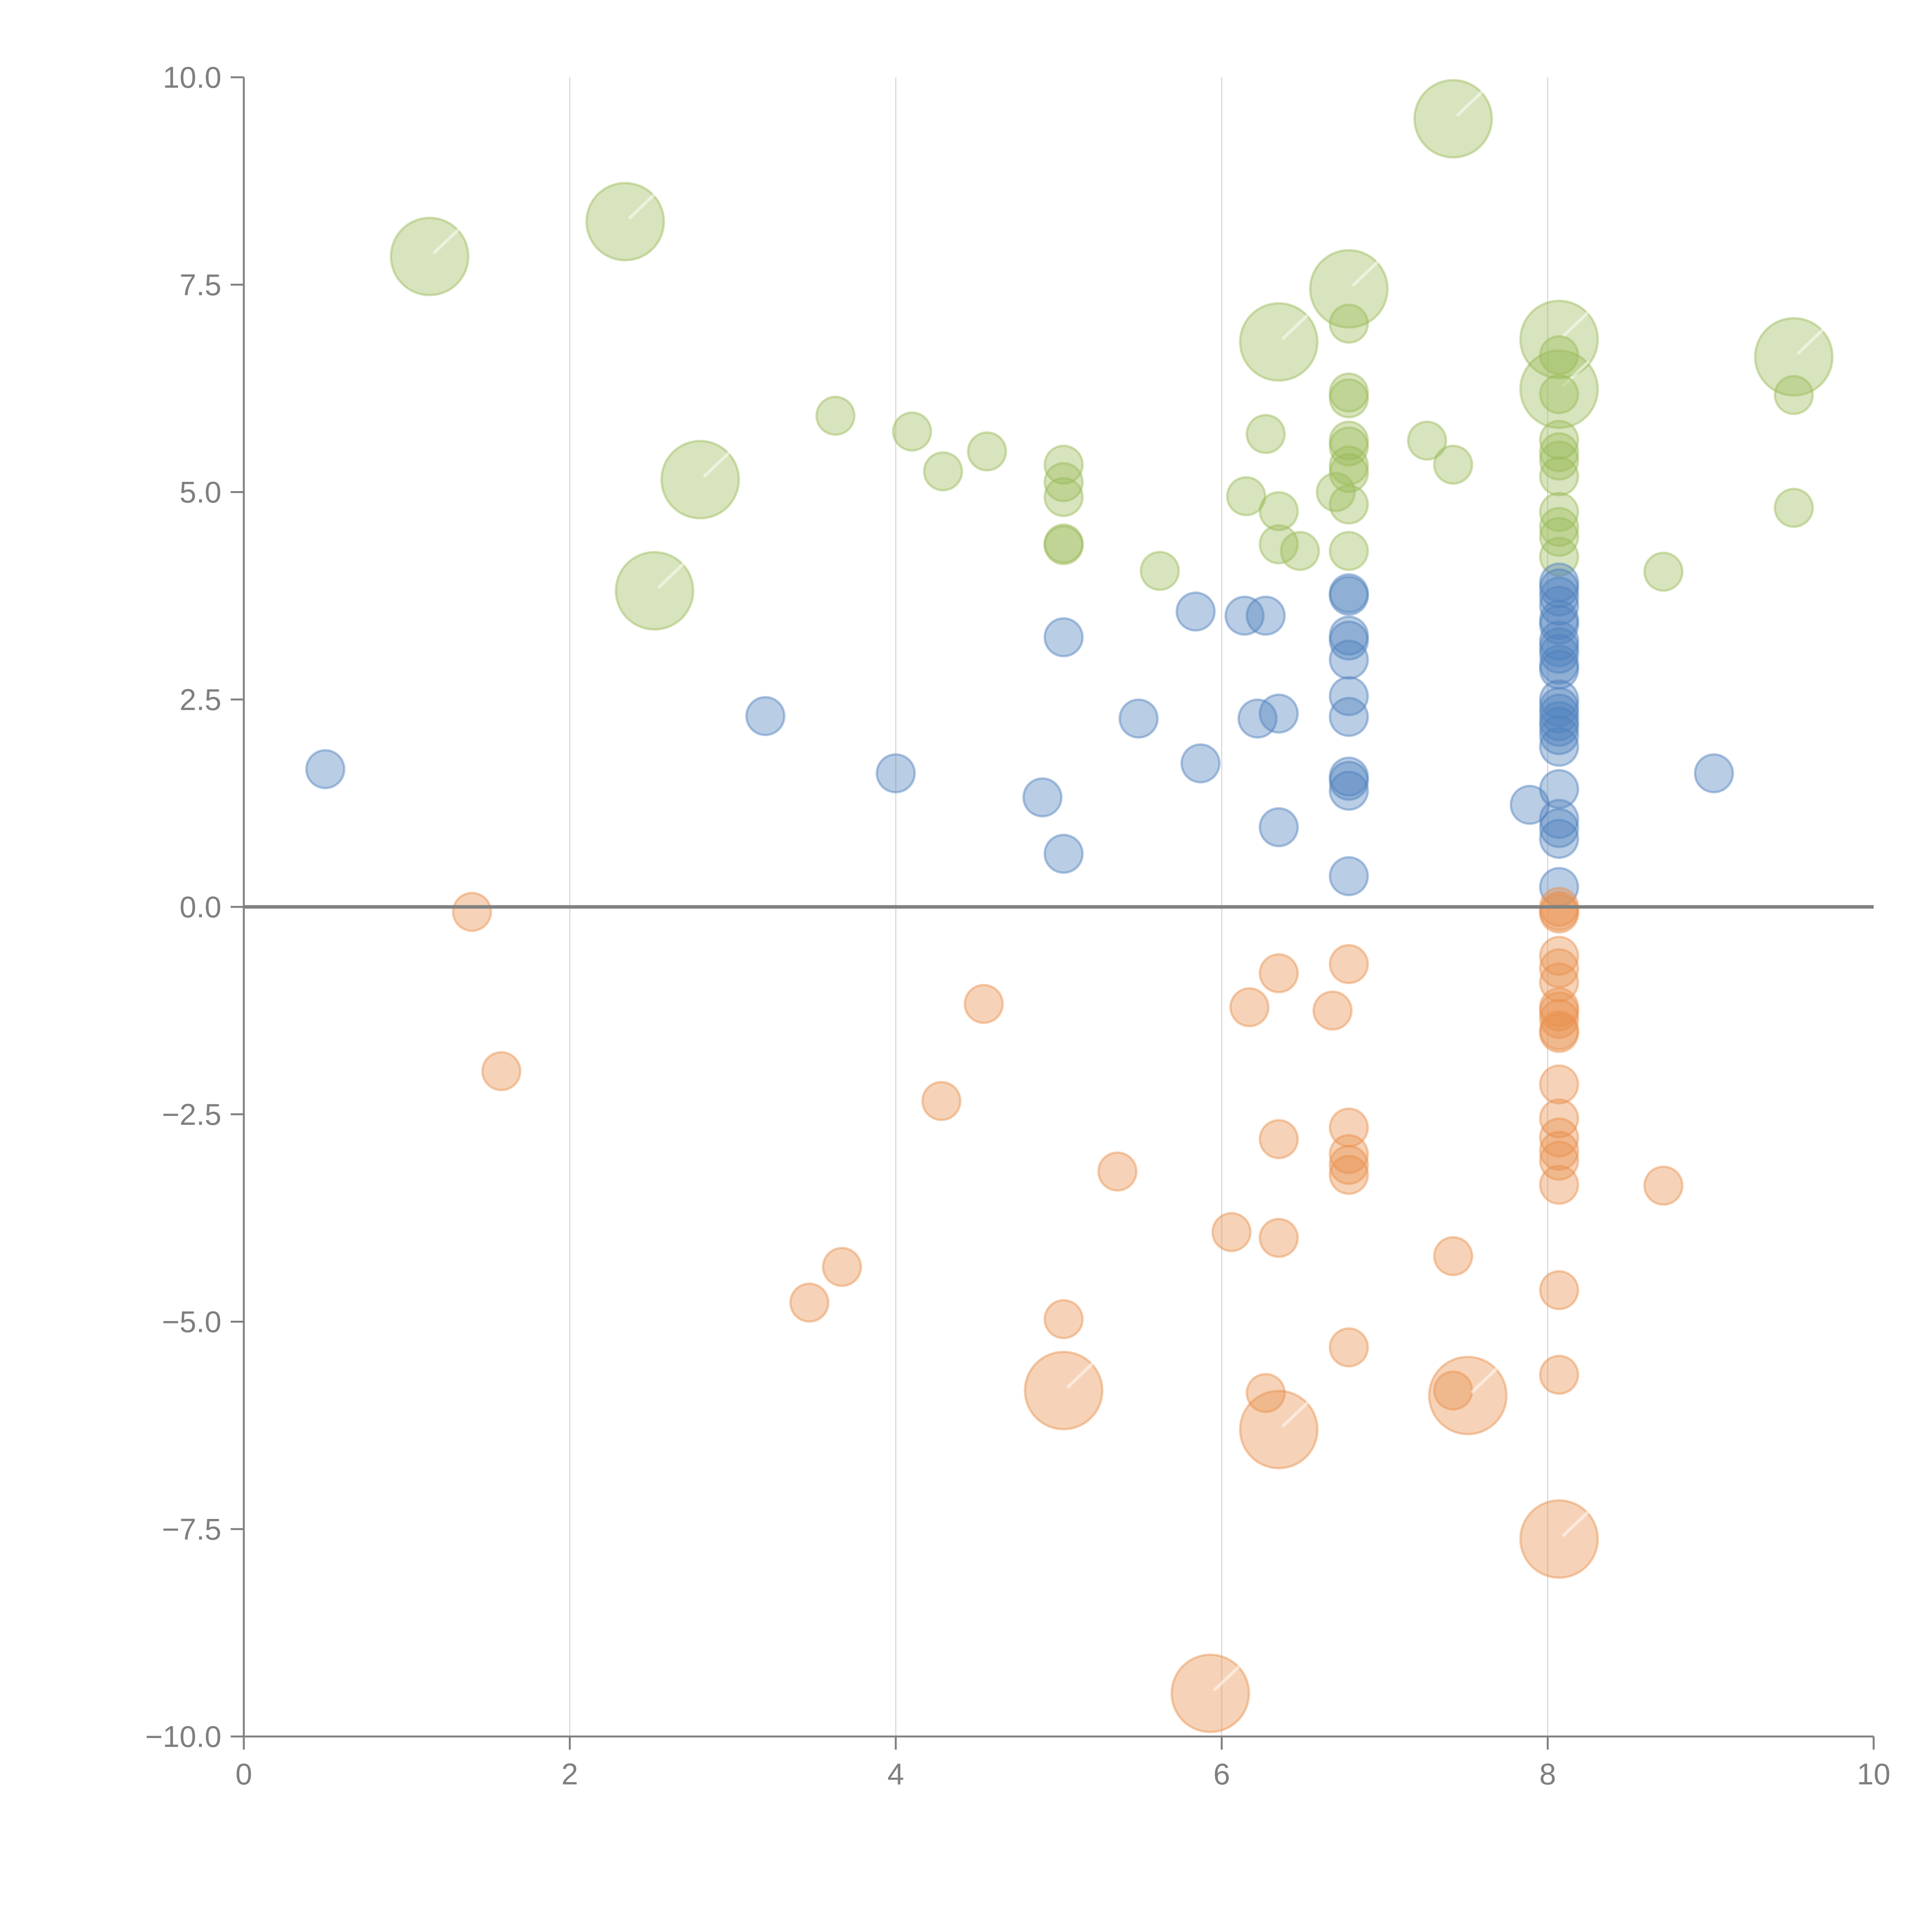  I want to click on y-tick-label: −7.5, so click(192, 1529).